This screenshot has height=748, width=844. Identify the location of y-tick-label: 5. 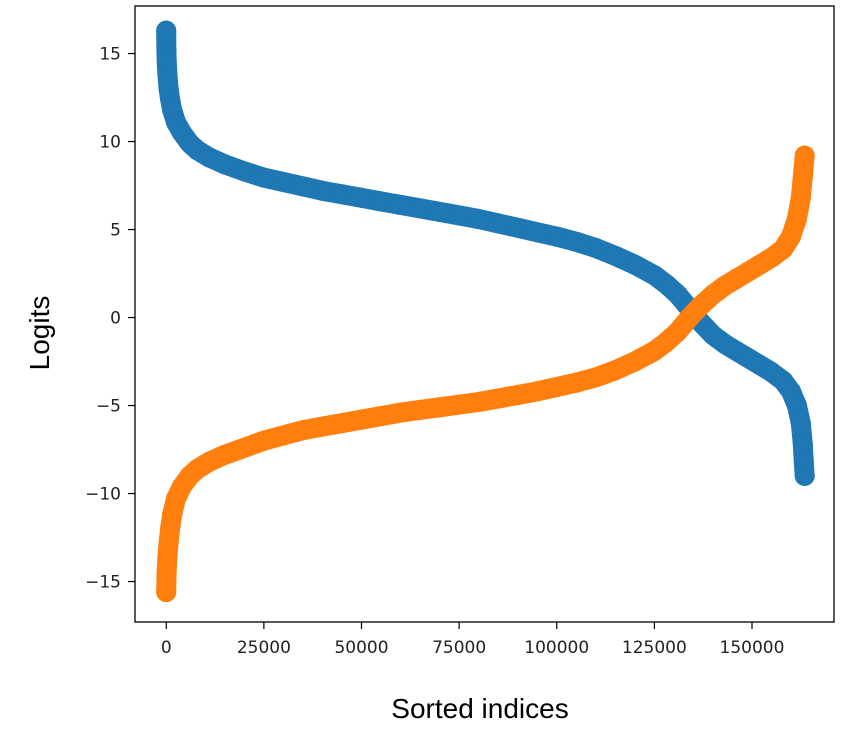
(115, 231).